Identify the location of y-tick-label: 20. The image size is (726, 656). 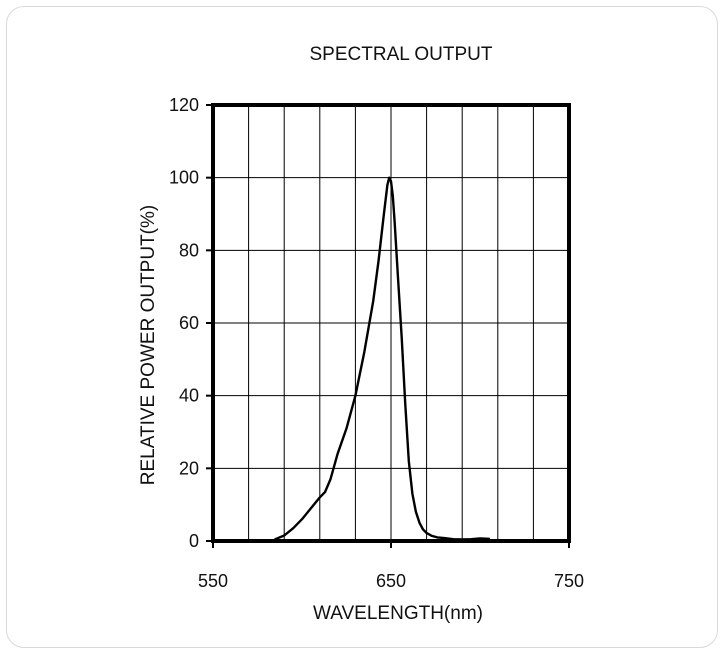
(189, 468).